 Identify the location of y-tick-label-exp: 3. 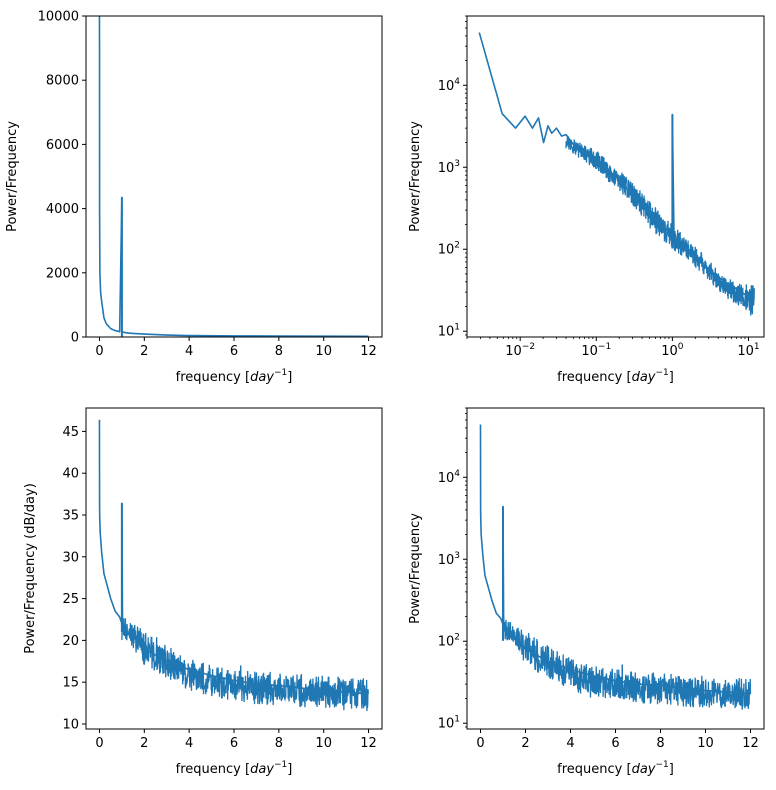
(457, 556).